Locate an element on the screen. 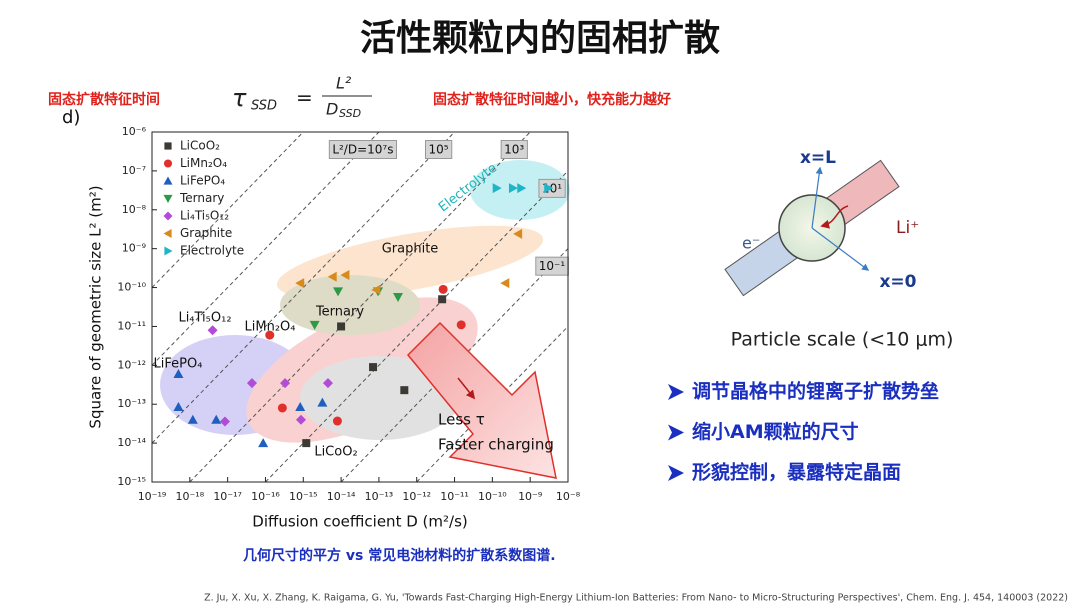 The height and width of the screenshot is (608, 1080). electron-label: e⁻ is located at coordinates (751, 243).